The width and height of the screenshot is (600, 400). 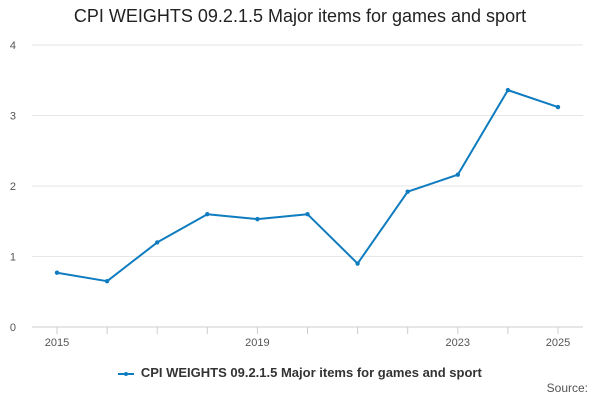 I want to click on source-label: Source:, so click(x=567, y=388).